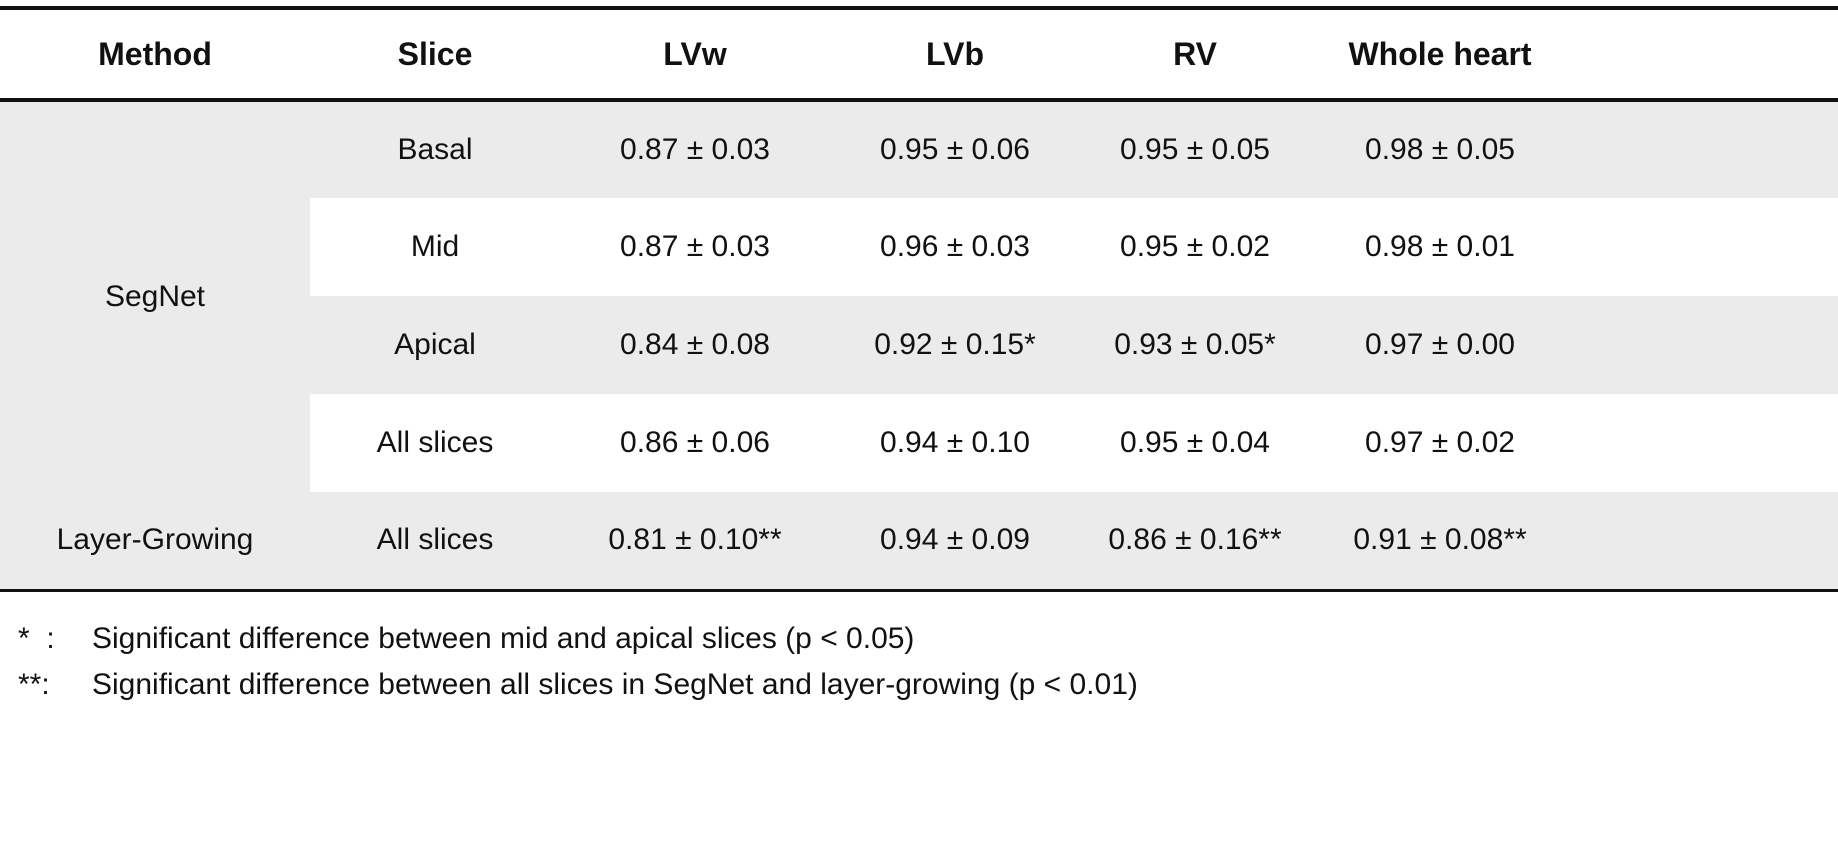  Describe the element at coordinates (36, 638) in the screenshot. I see `footnote-marker: * :` at that location.